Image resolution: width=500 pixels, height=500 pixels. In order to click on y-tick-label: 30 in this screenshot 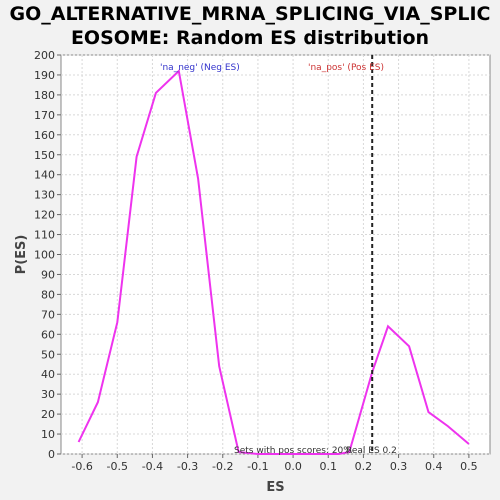, I will do `click(48, 394)`.